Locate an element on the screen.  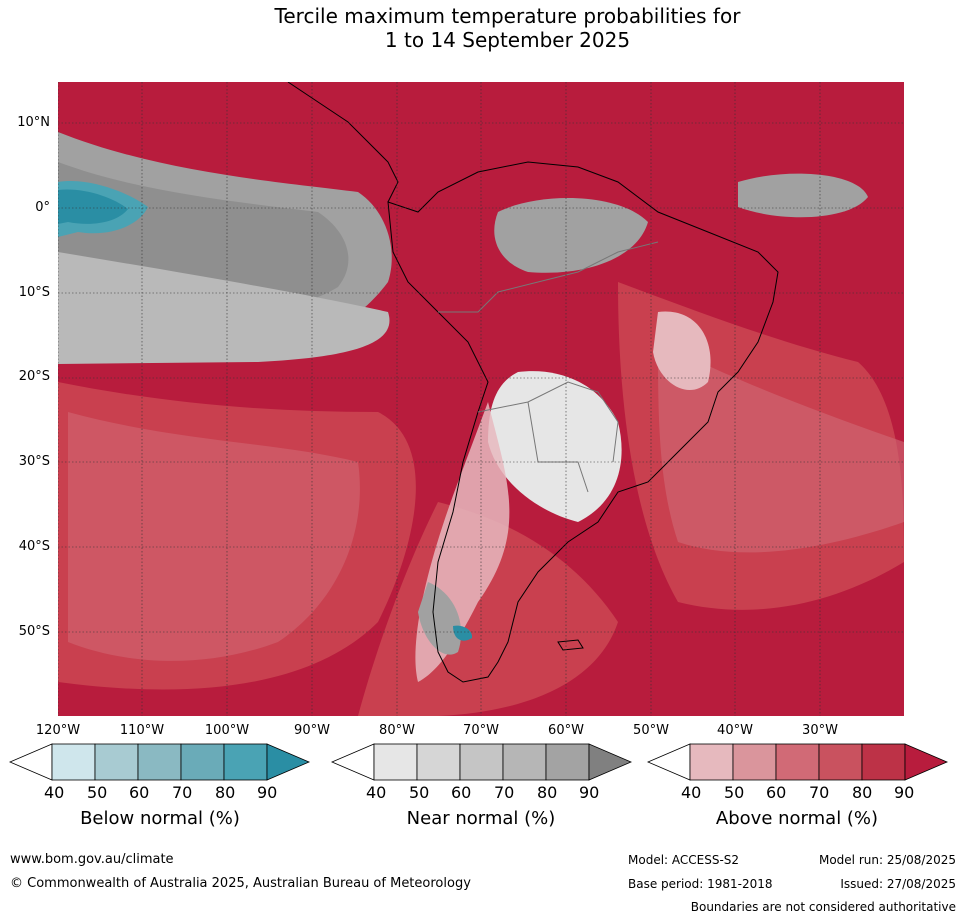
lon-label-110w: 110°W is located at coordinates (142, 730).